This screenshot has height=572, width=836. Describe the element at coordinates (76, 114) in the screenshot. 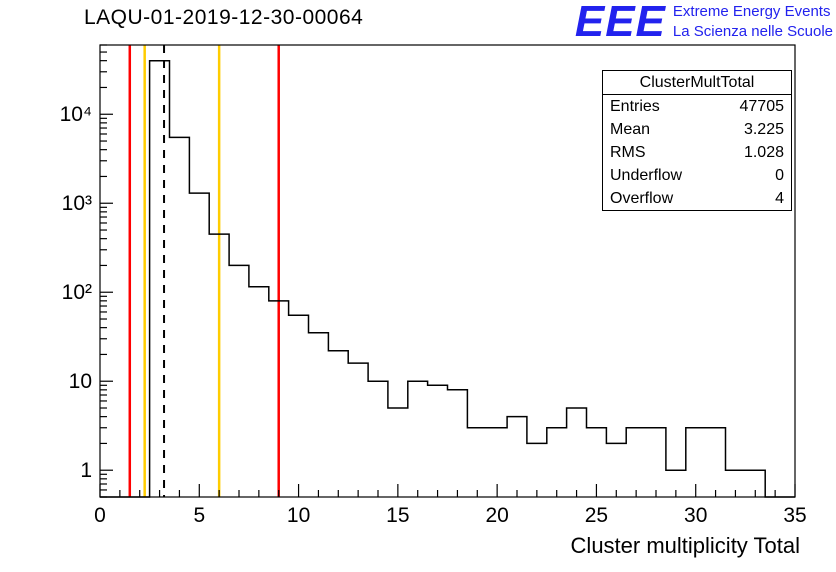

I see `y-tick-label: 10⁴` at that location.